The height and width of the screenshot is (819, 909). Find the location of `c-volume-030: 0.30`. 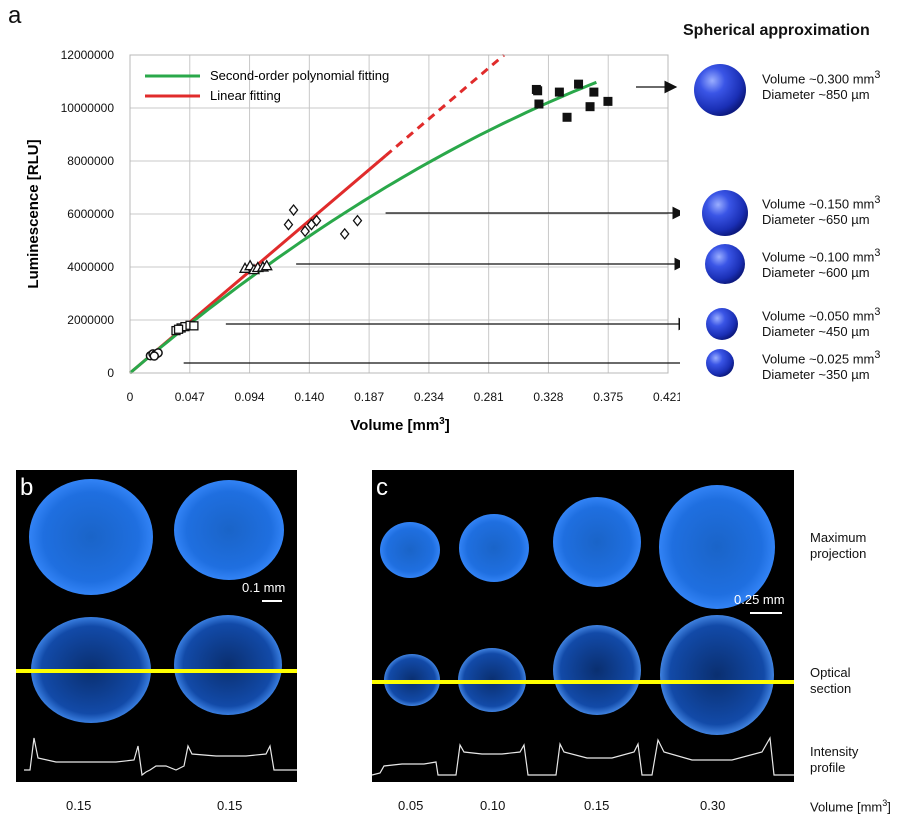

c-volume-030: 0.30 is located at coordinates (713, 805).